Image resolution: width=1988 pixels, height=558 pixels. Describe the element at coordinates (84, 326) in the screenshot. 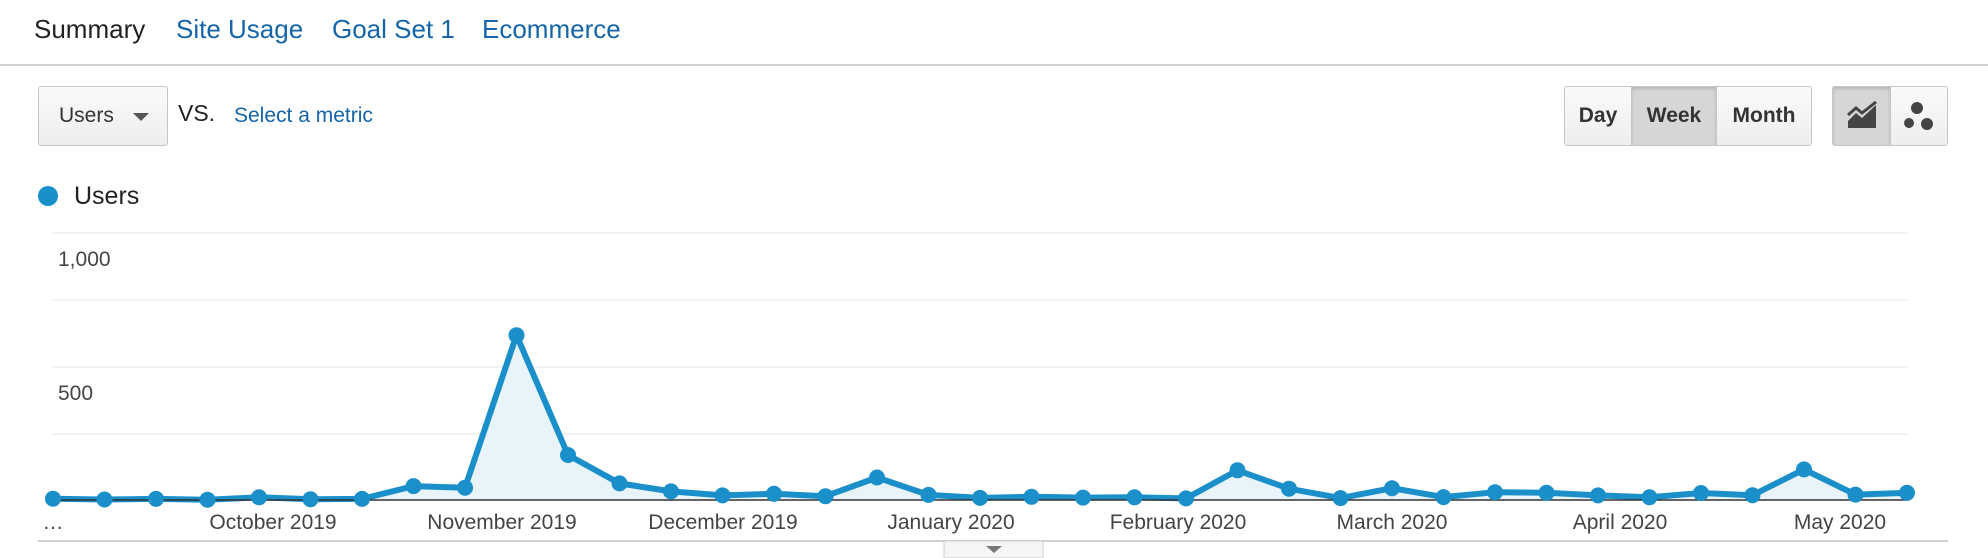

I see `y-axis-labels: 1,000 500` at that location.